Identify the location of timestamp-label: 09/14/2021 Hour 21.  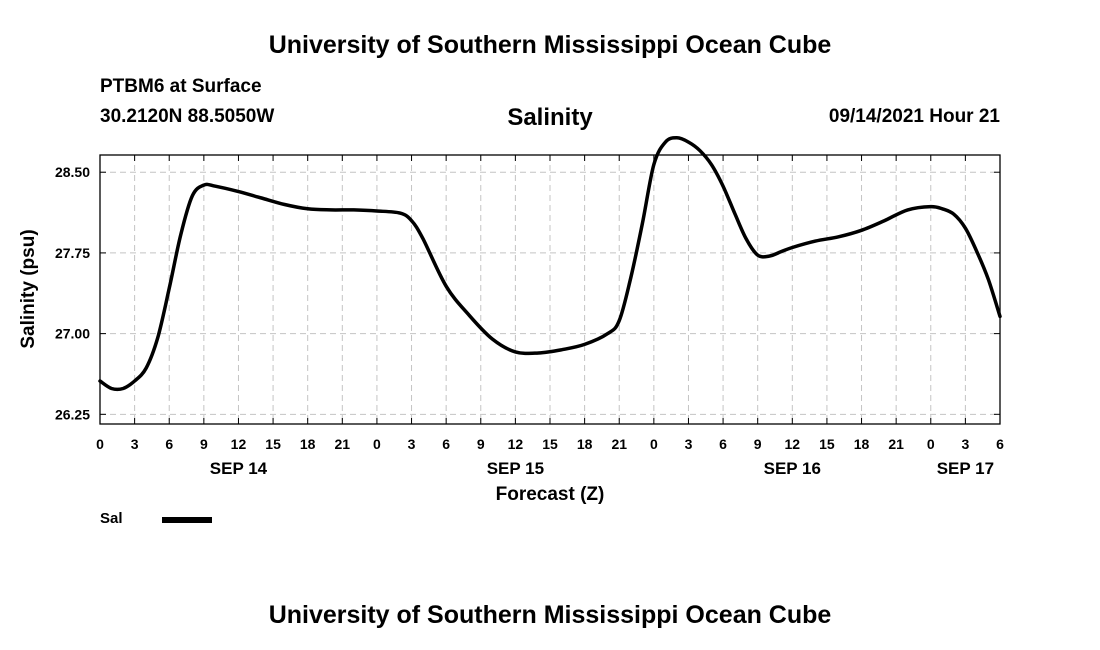
(914, 116).